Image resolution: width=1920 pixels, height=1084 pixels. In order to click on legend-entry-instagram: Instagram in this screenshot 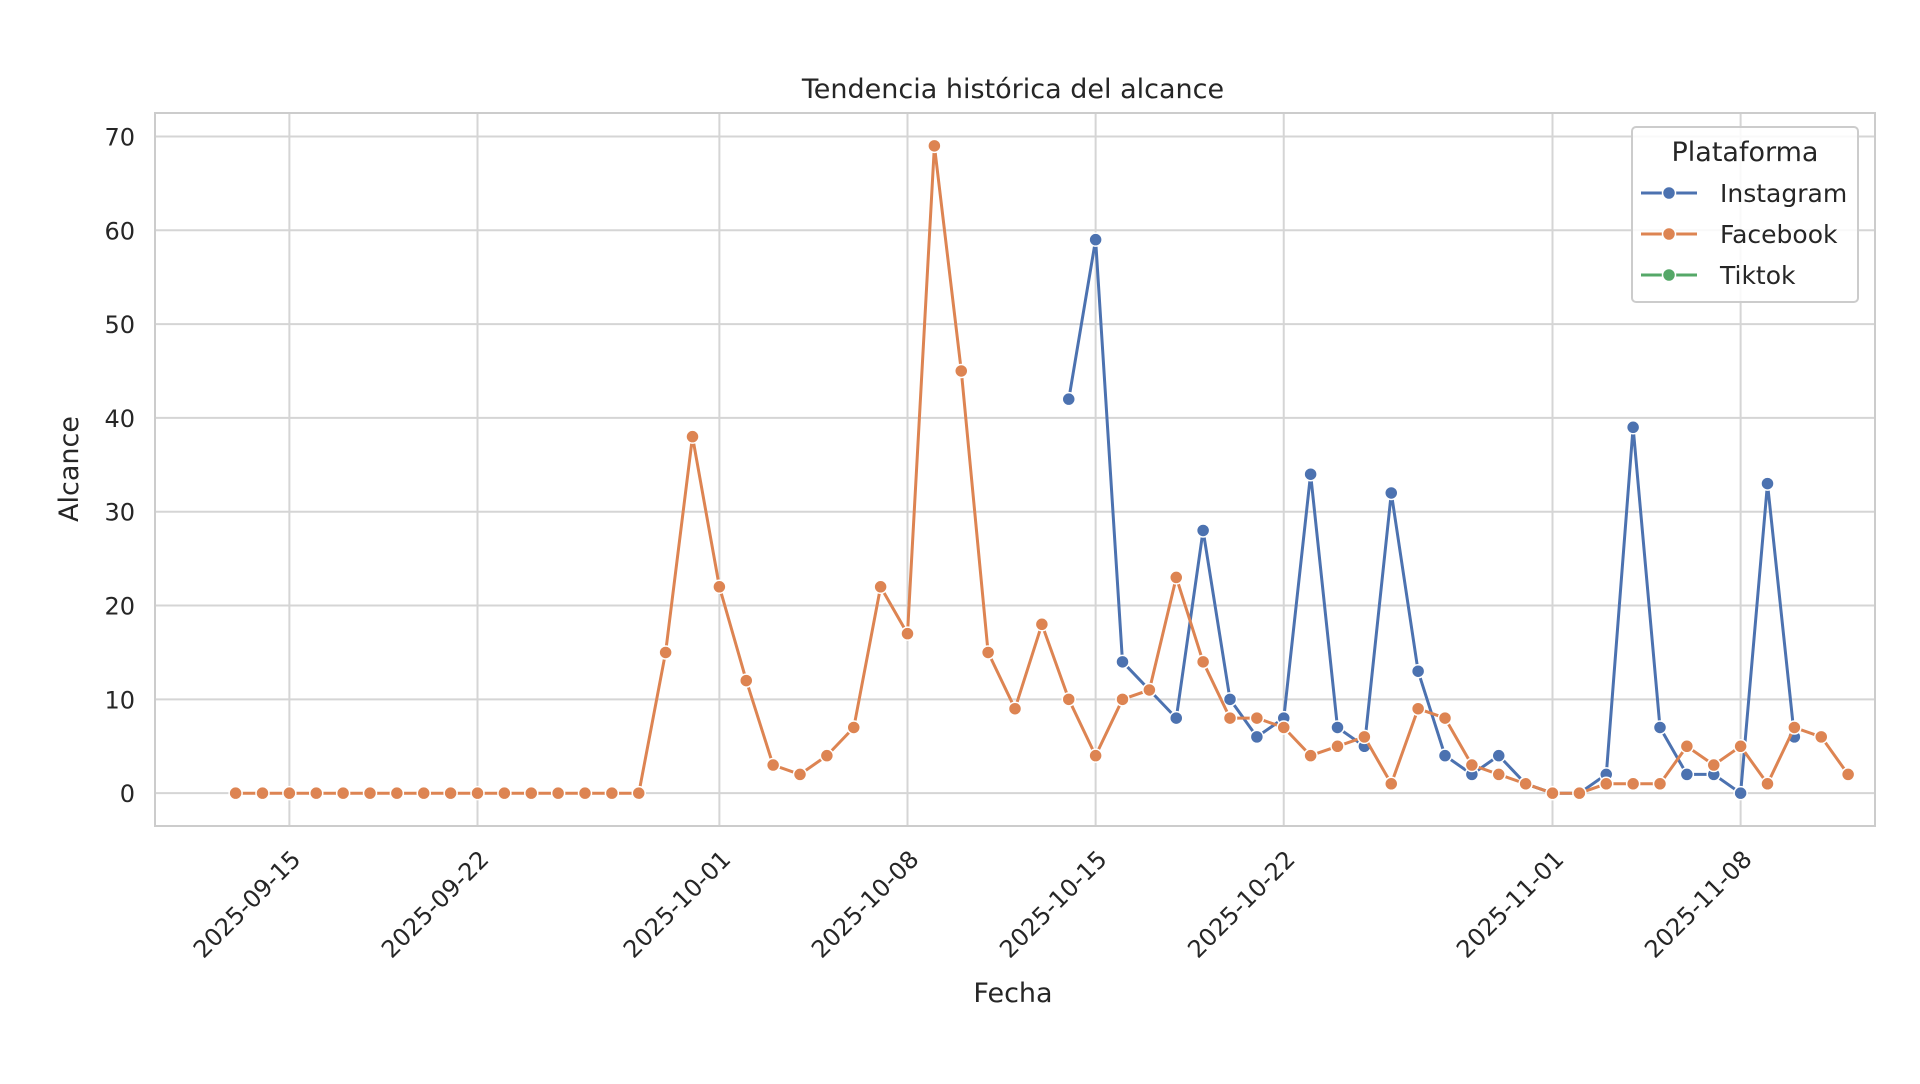, I will do `click(1744, 193)`.